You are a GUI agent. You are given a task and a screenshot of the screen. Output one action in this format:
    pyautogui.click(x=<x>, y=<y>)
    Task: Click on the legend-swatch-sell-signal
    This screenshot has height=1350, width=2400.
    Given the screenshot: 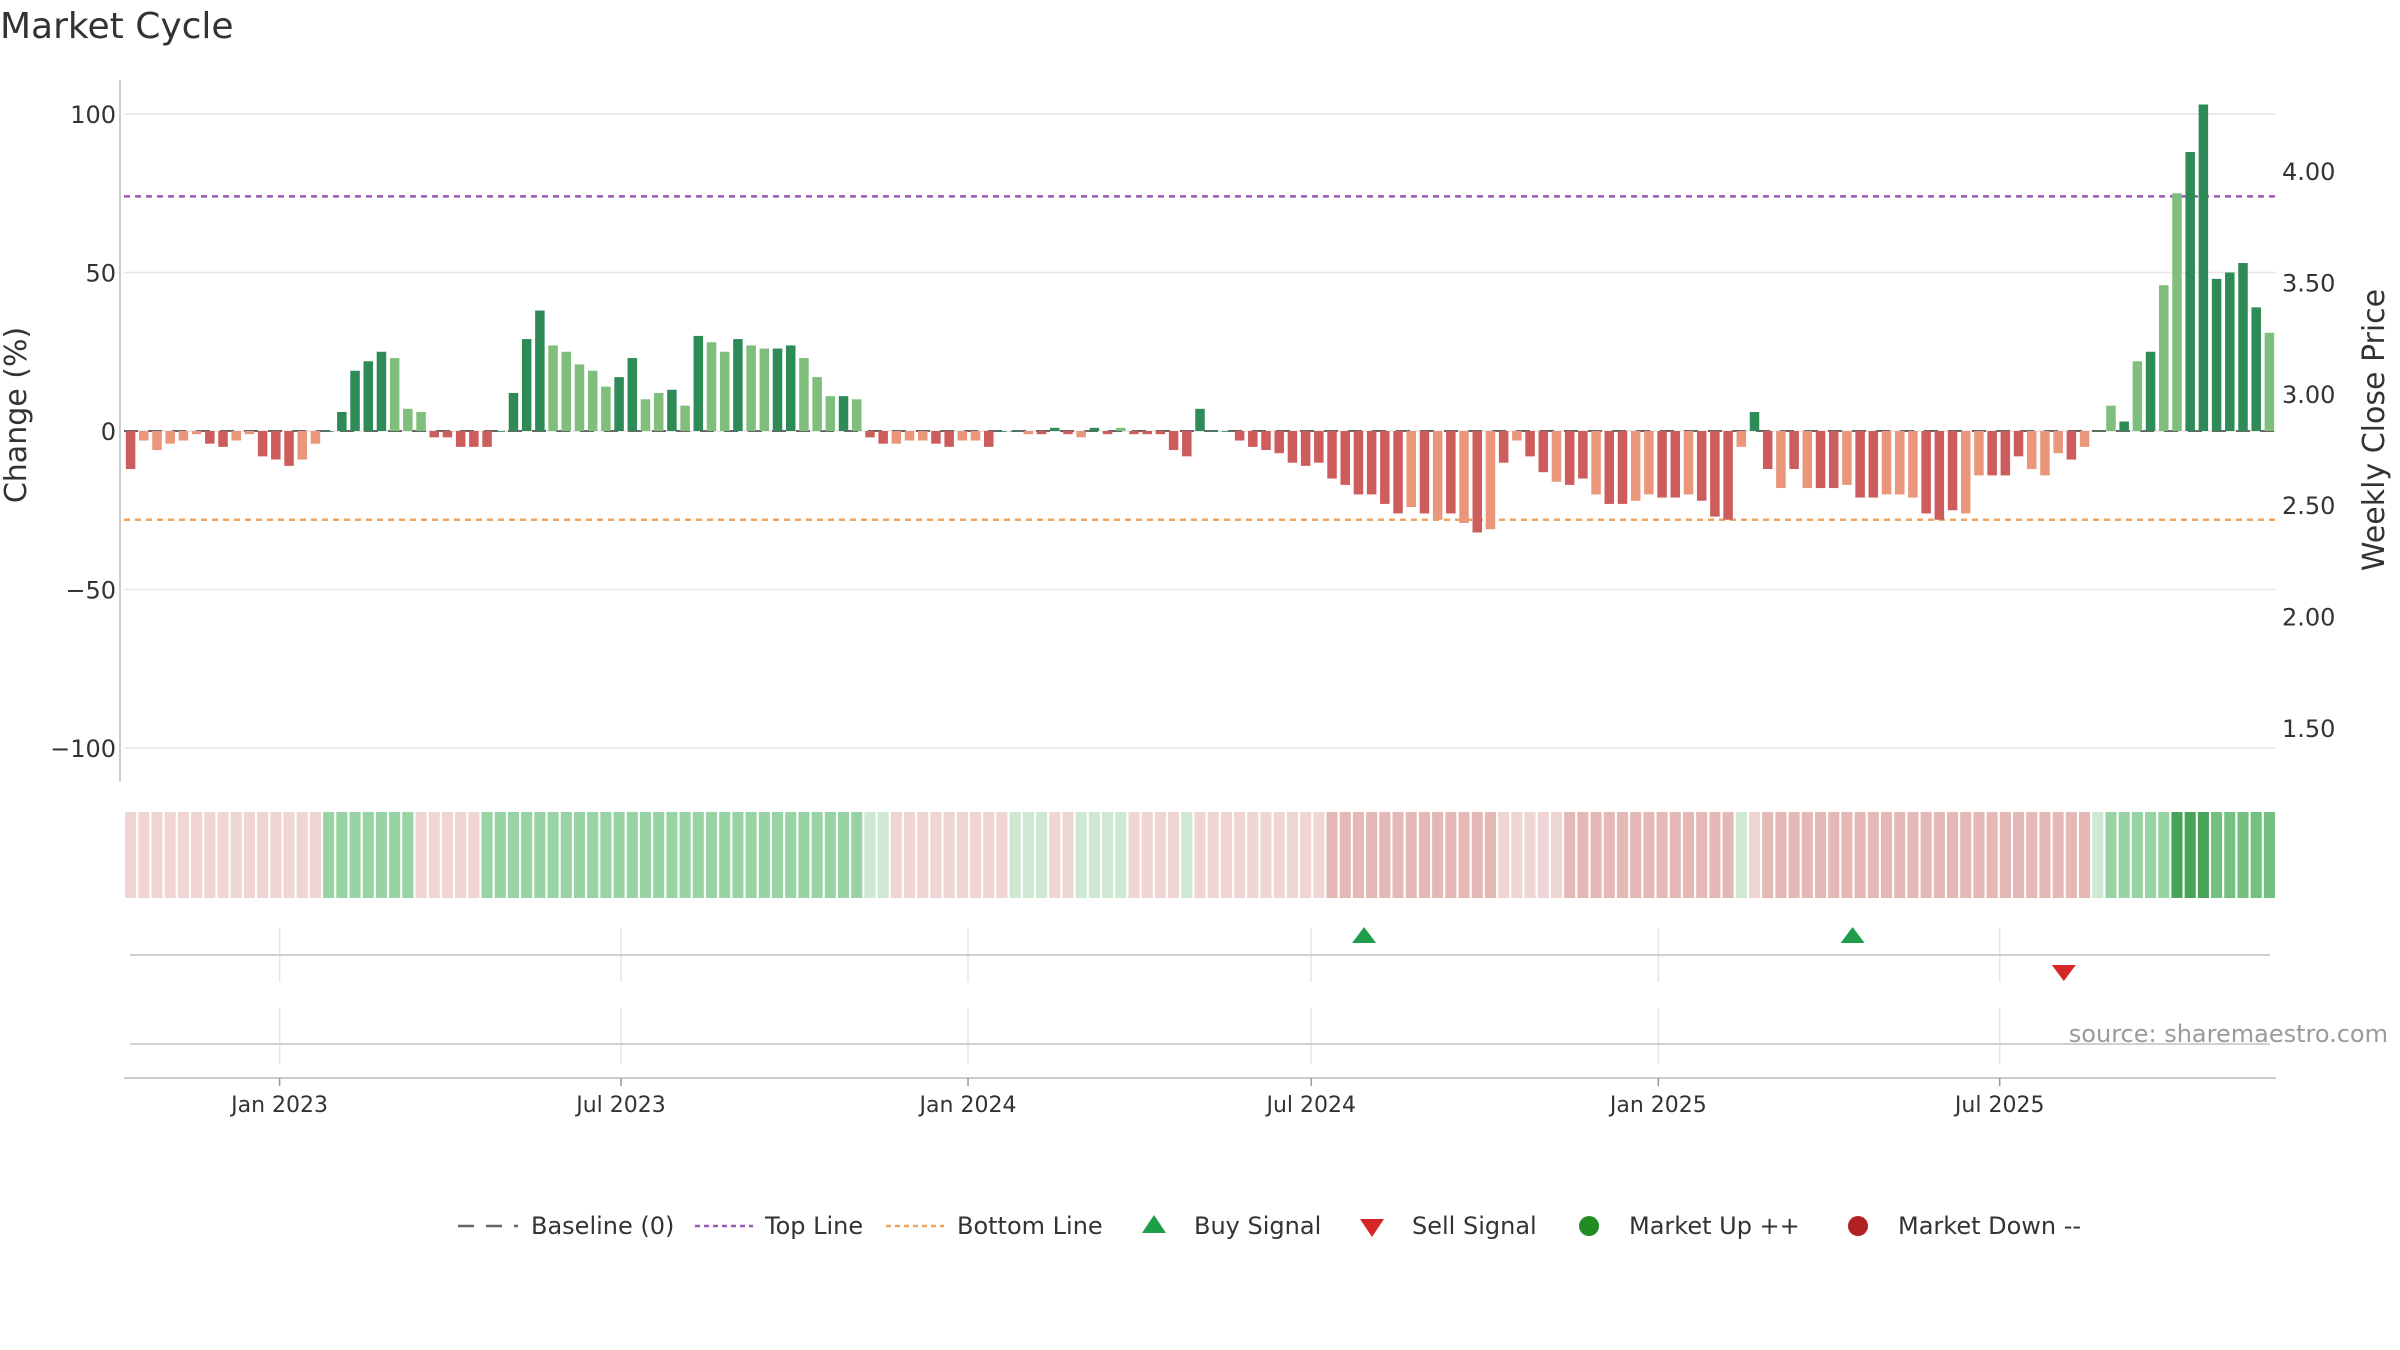 What is the action you would take?
    pyautogui.click(x=1372, y=1228)
    